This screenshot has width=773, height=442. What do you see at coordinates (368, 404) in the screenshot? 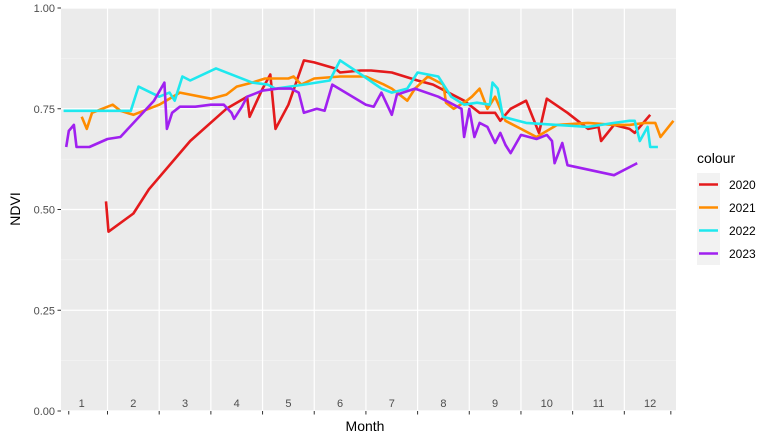
I see `x-axis-tick-labels: 1 2 3 4 5 6 7 8 9 10 11 12` at bounding box center [368, 404].